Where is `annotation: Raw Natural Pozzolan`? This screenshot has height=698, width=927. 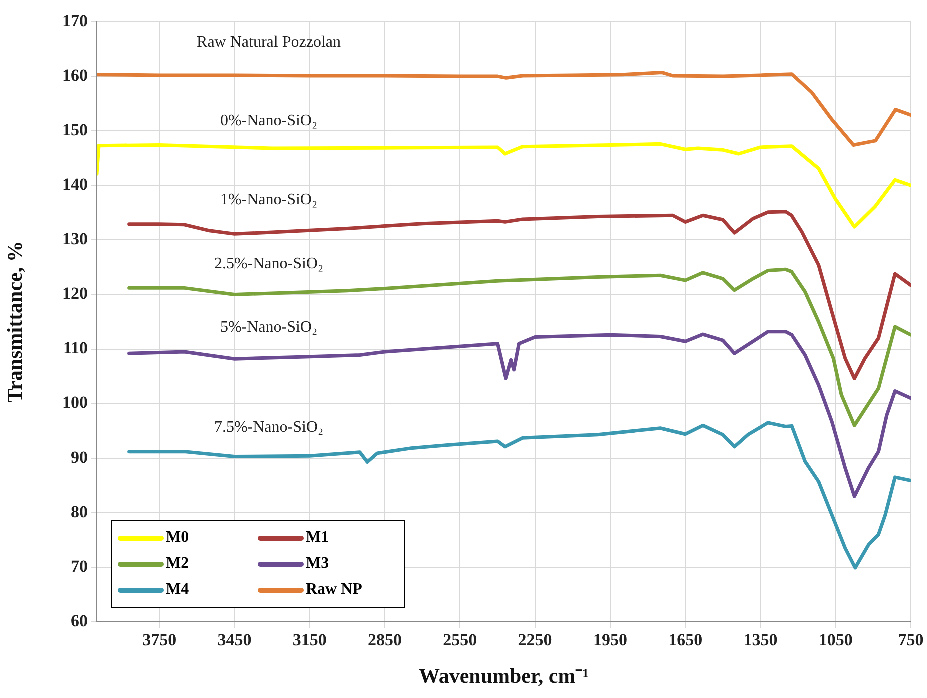 annotation: Raw Natural Pozzolan is located at coordinates (269, 43).